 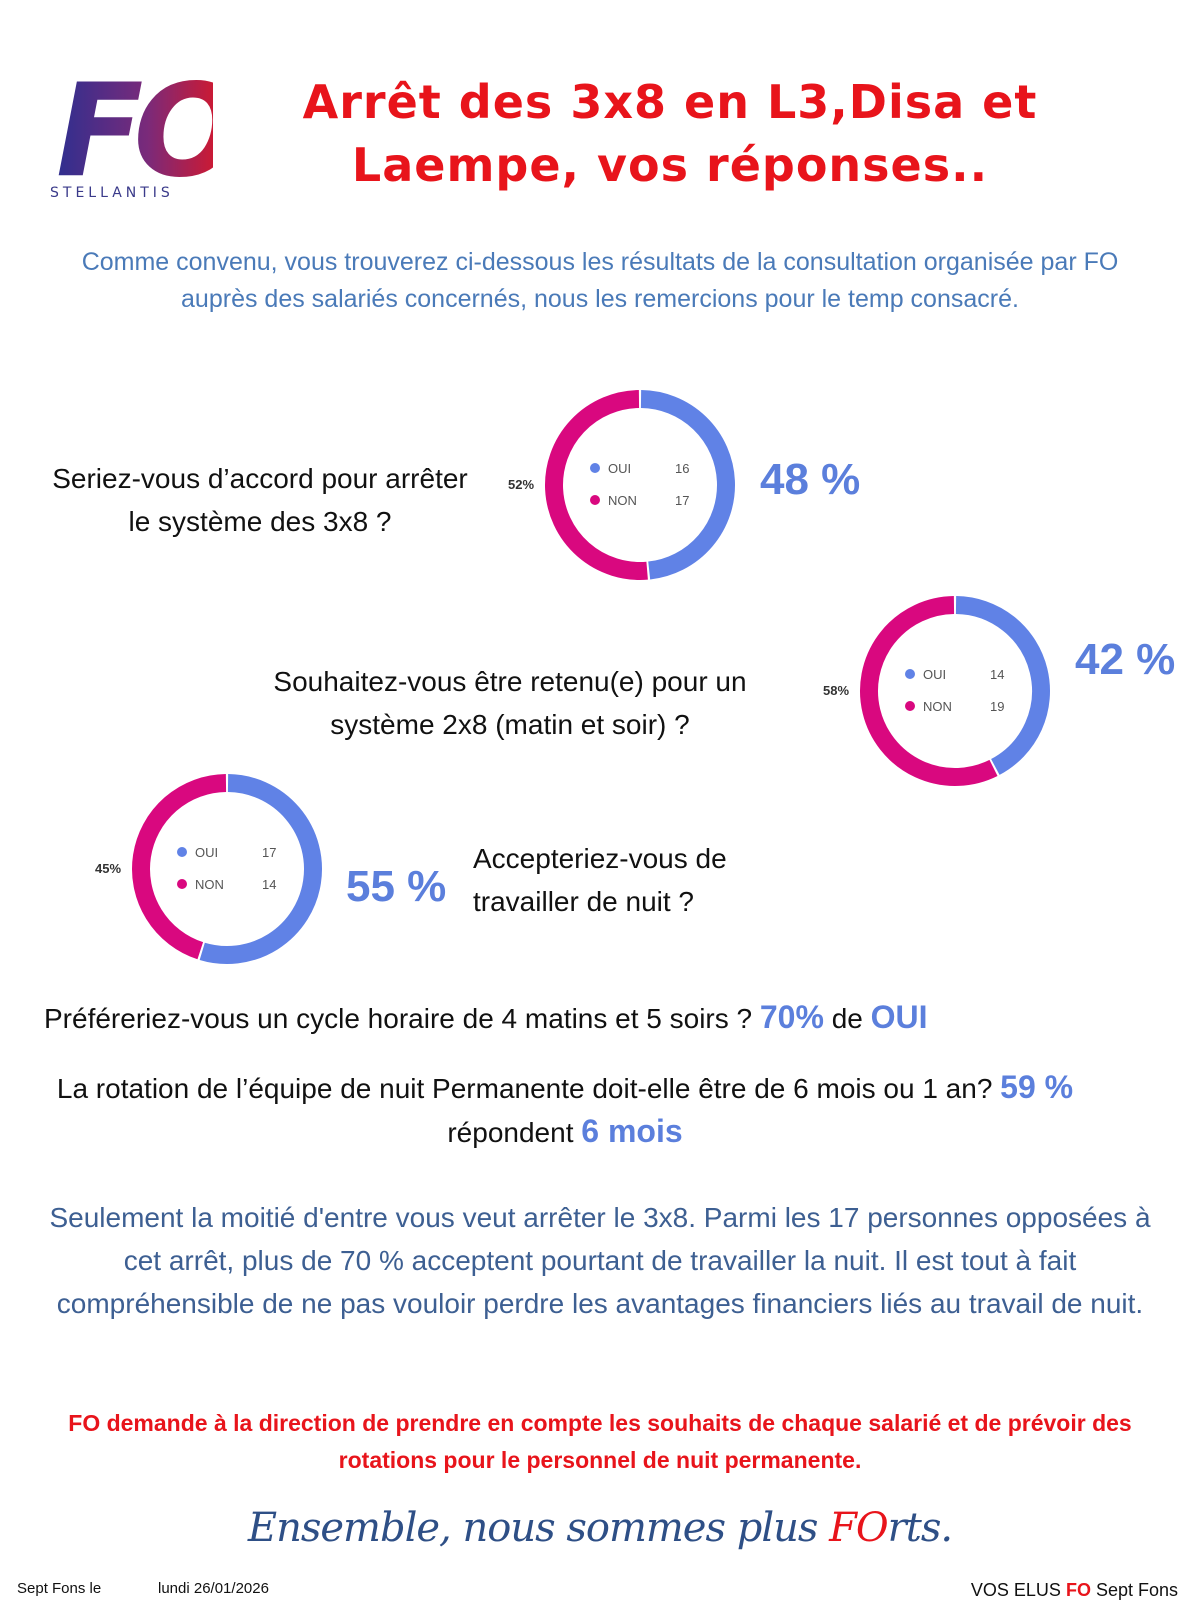 I want to click on donut-chart-q1: 52% OUI 16 NON 17, so click(x=621, y=485).